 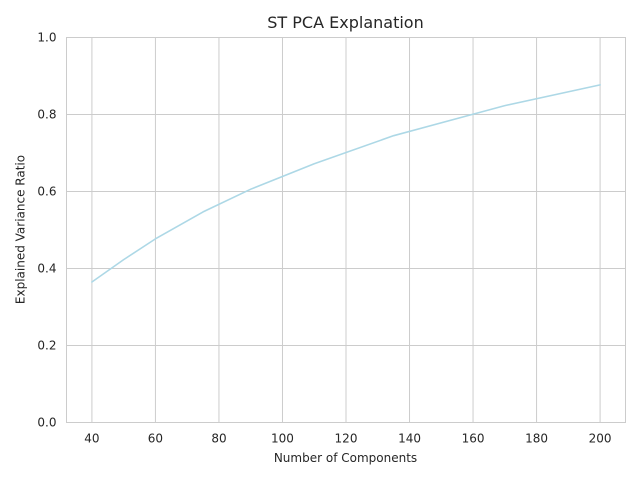 I want to click on y-tick-label: 0.8, so click(x=46, y=115).